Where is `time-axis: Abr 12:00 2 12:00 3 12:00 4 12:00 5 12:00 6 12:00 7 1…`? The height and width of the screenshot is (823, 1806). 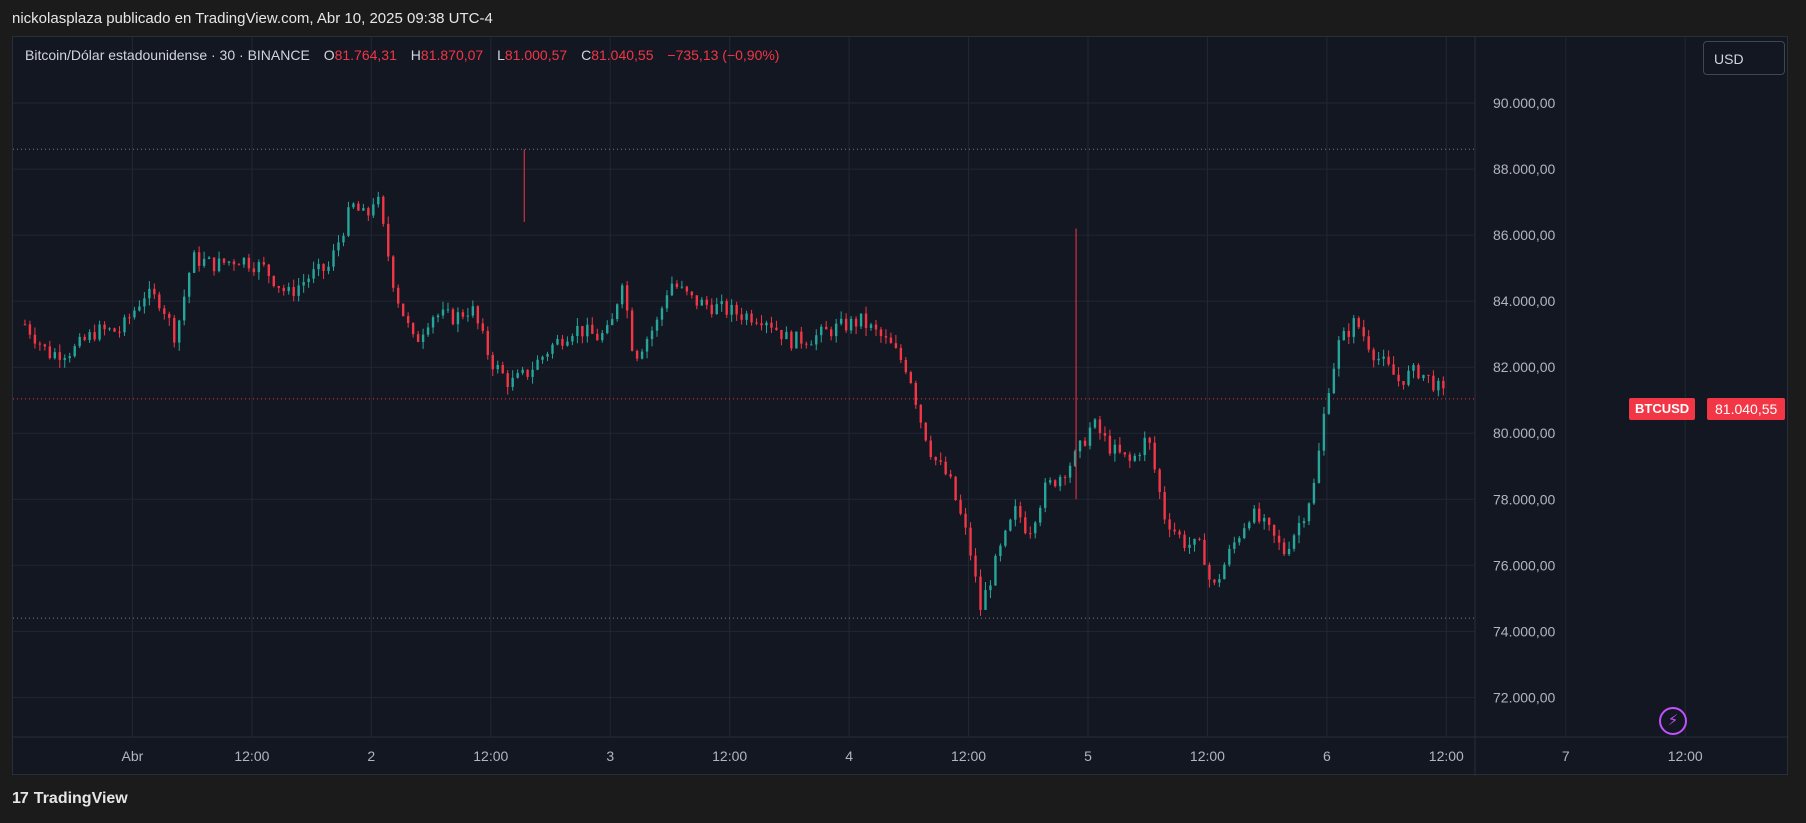 time-axis: Abr 12:00 2 12:00 3 12:00 4 12:00 5 12:00 6 12:00 7 1… is located at coordinates (955, 756).